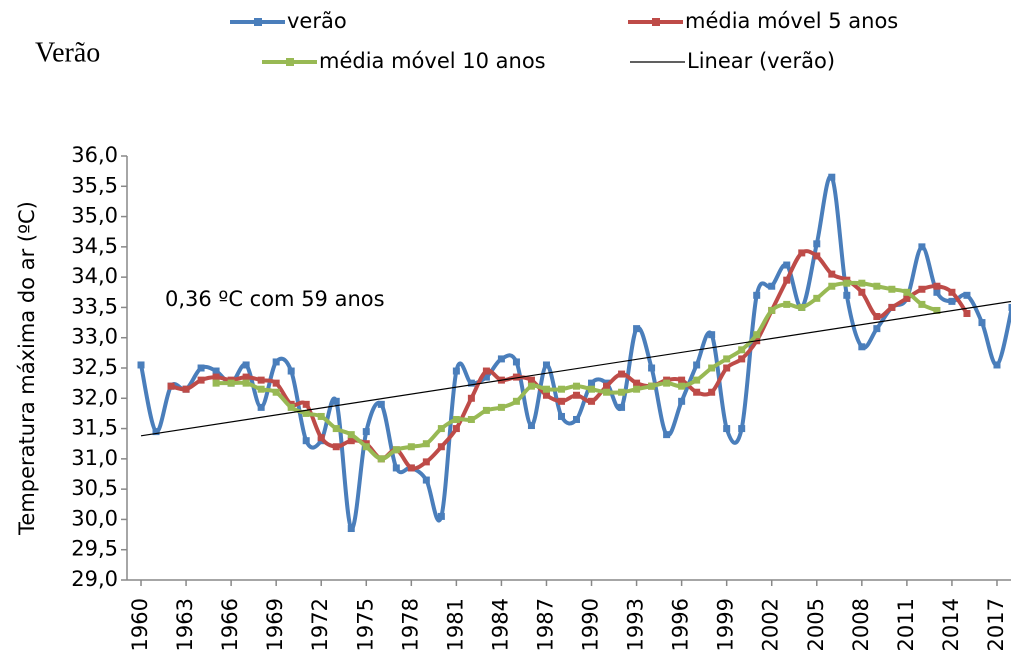 The height and width of the screenshot is (666, 1011). I want to click on x-tick-label: 1996, so click(681, 624).